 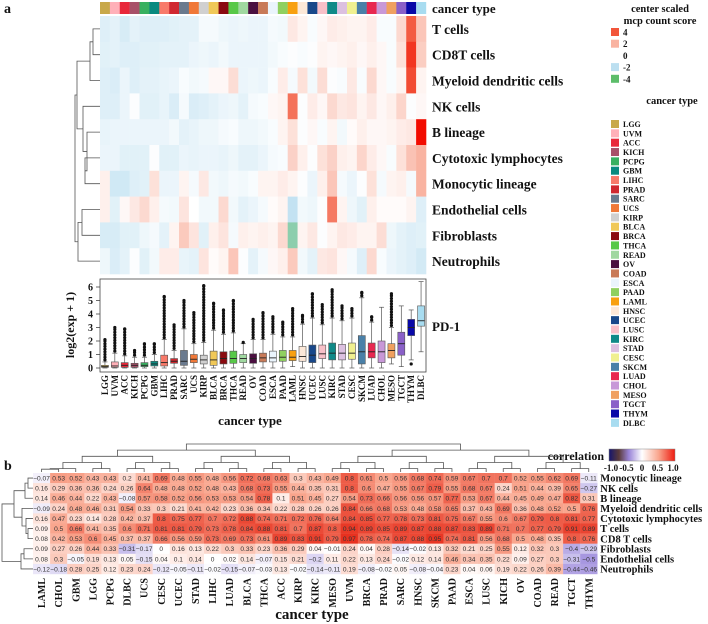 What do you see at coordinates (625, 44) in the screenshot?
I see `score-legend-tick: 2` at bounding box center [625, 44].